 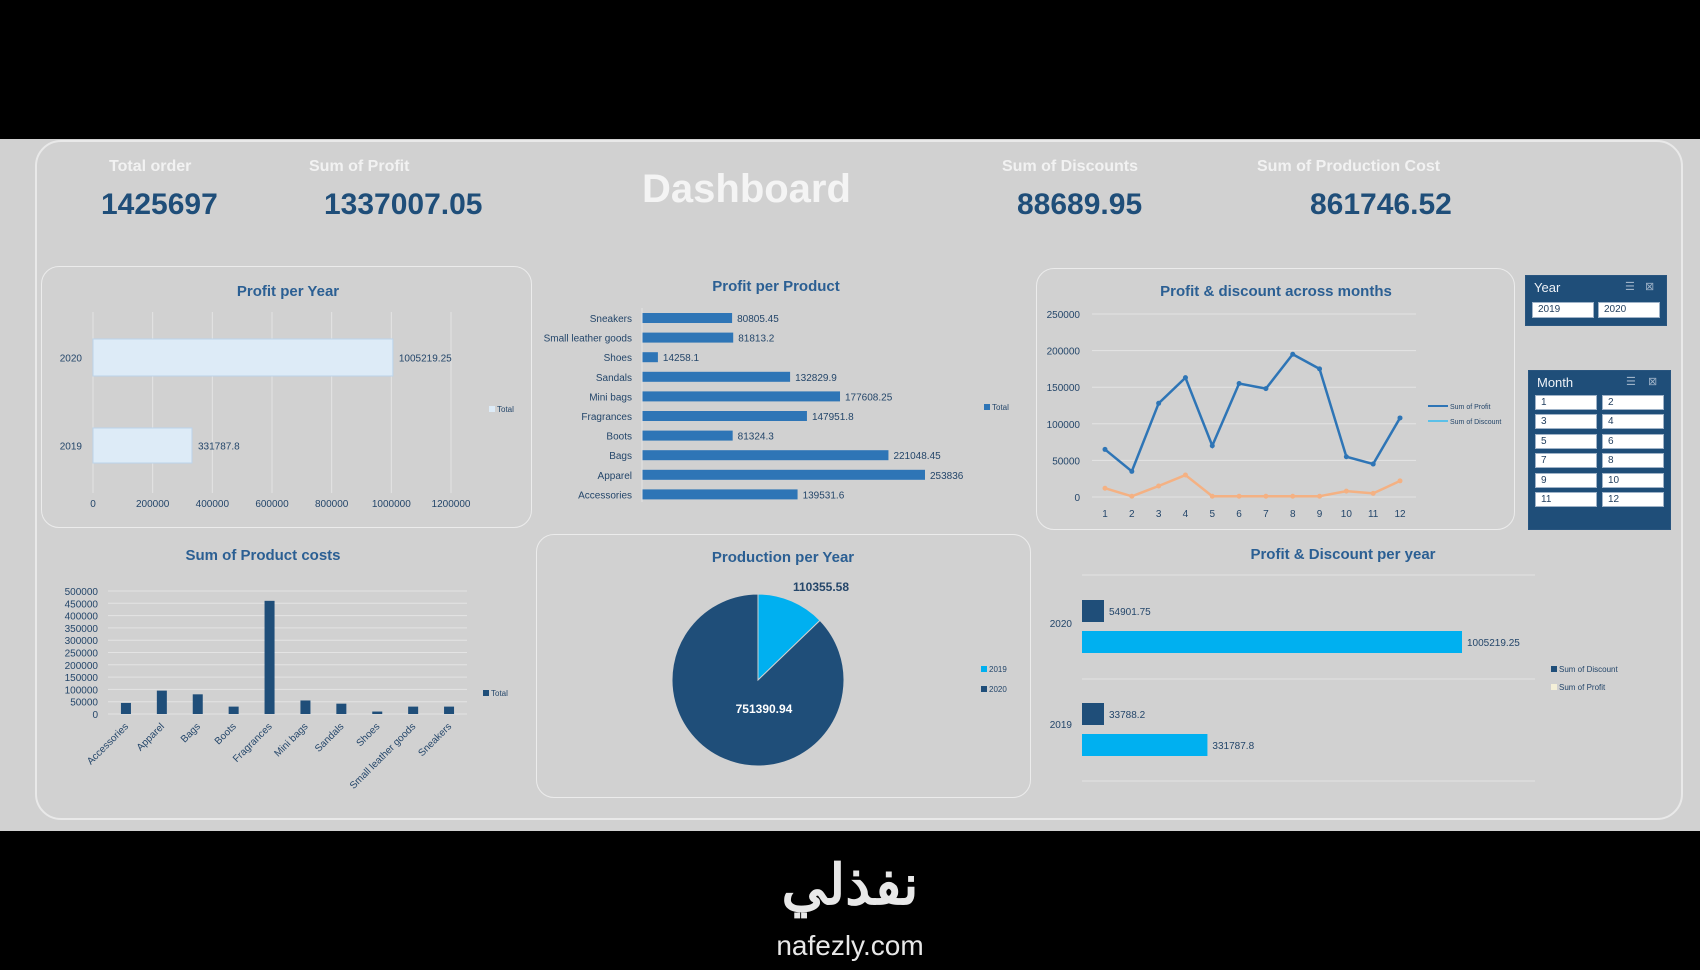 What do you see at coordinates (816, 378) in the screenshot?
I see `data-label: 132829.9` at bounding box center [816, 378].